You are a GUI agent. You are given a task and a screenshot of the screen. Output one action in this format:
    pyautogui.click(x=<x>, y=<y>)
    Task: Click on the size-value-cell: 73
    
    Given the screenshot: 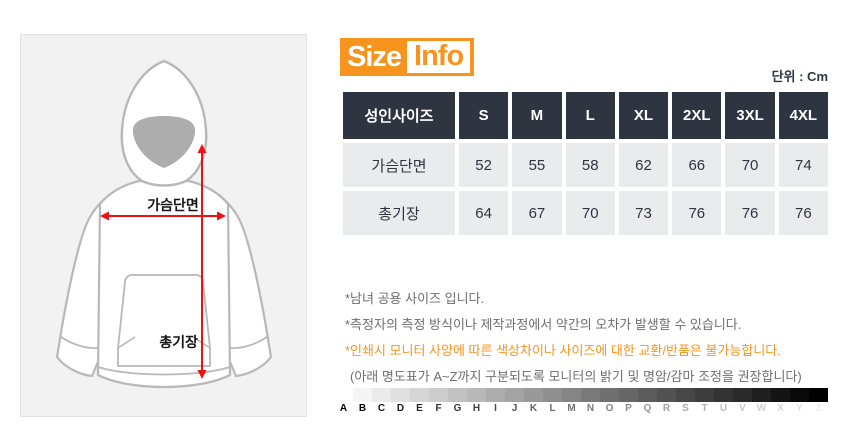 What is the action you would take?
    pyautogui.click(x=643, y=213)
    